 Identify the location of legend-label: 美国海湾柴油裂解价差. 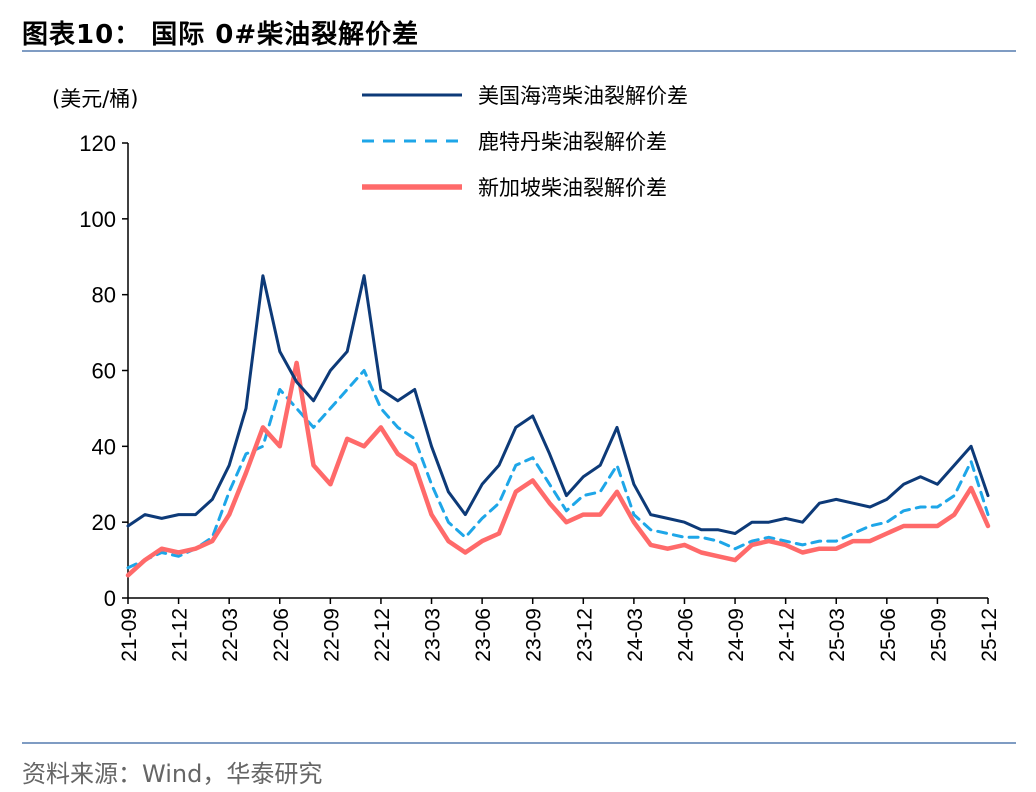
(583, 96).